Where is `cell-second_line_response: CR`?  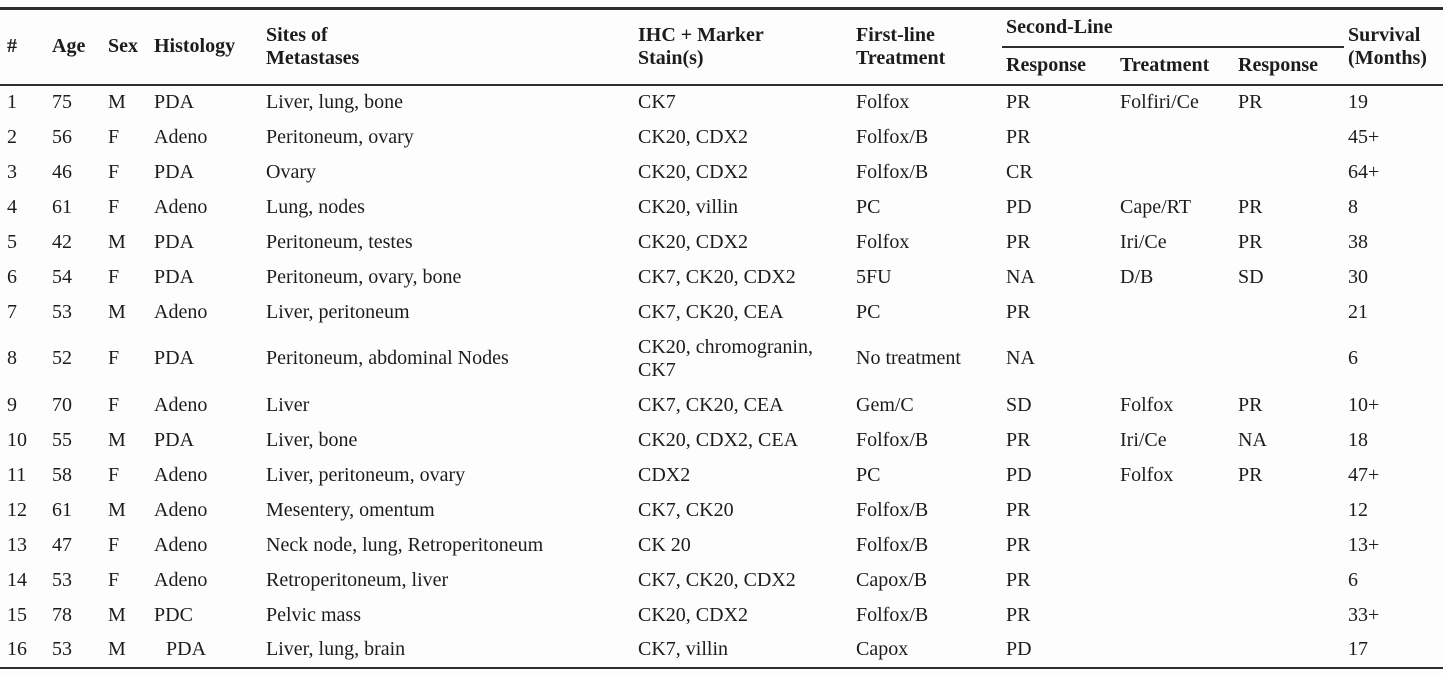 cell-second_line_response: CR is located at coordinates (1019, 171).